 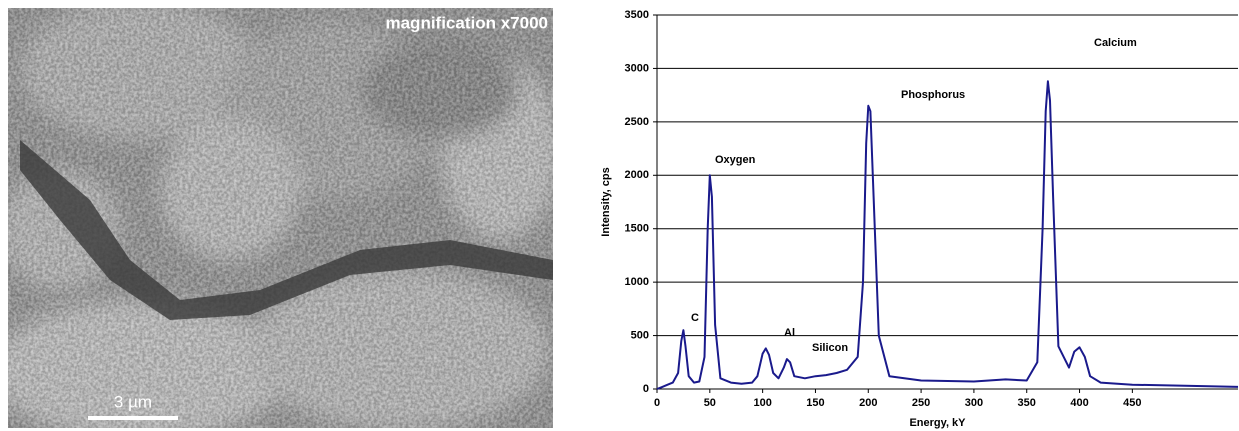 I want to click on y-tick-label: 2500, so click(x=637, y=122).